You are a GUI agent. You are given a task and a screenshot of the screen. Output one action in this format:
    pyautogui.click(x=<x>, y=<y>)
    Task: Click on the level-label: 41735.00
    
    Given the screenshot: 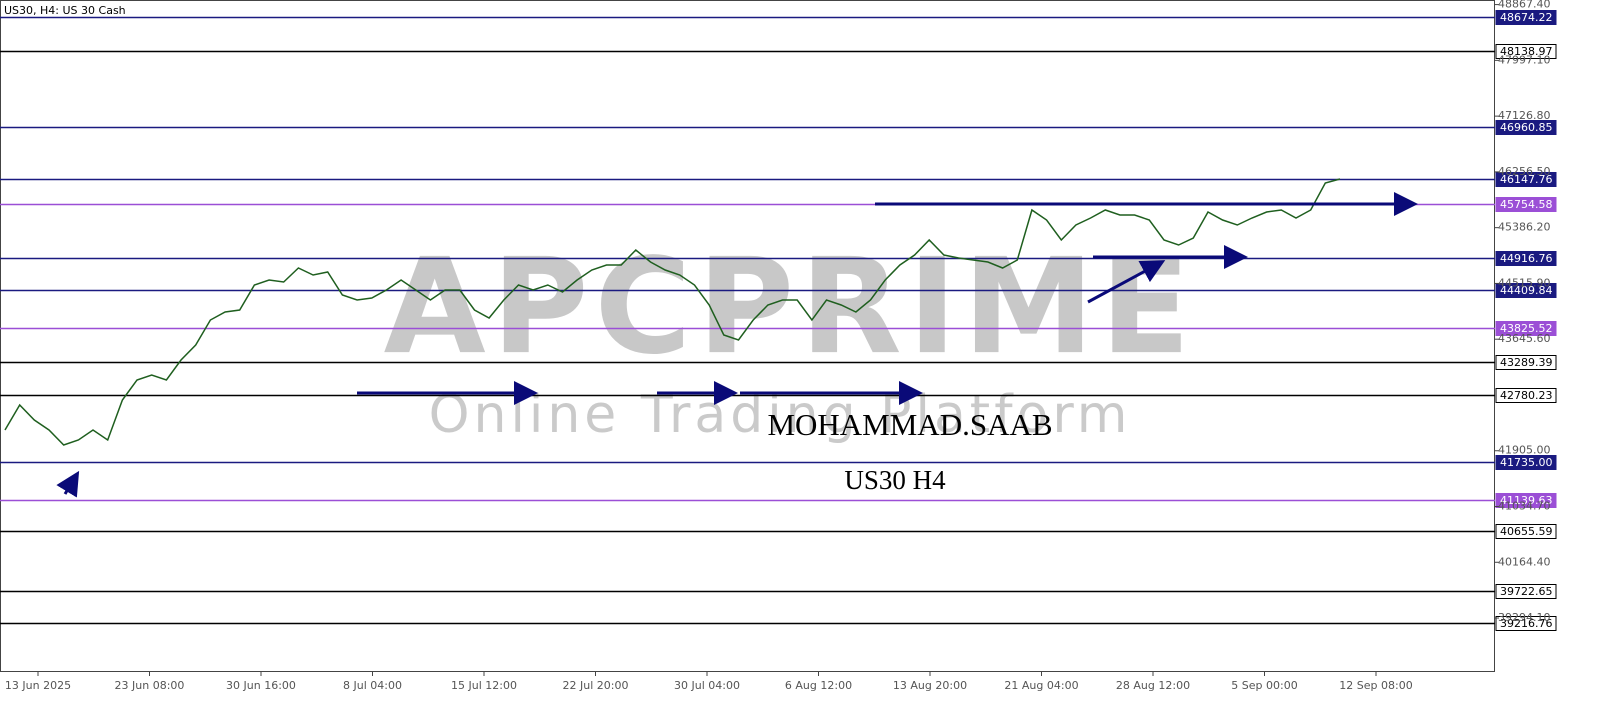 What is the action you would take?
    pyautogui.click(x=1526, y=462)
    